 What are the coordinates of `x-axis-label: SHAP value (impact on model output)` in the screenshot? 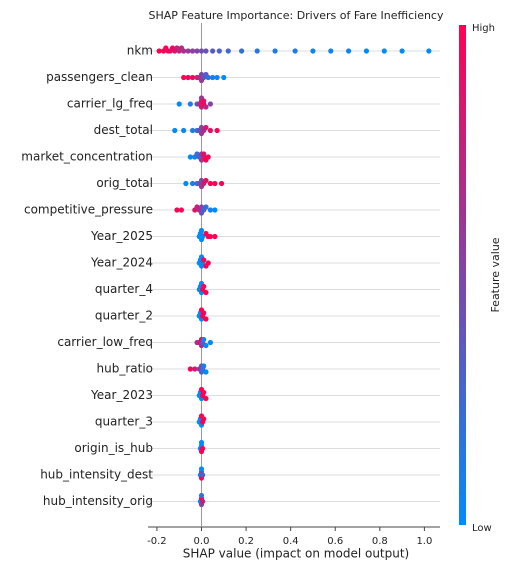 It's located at (296, 554).